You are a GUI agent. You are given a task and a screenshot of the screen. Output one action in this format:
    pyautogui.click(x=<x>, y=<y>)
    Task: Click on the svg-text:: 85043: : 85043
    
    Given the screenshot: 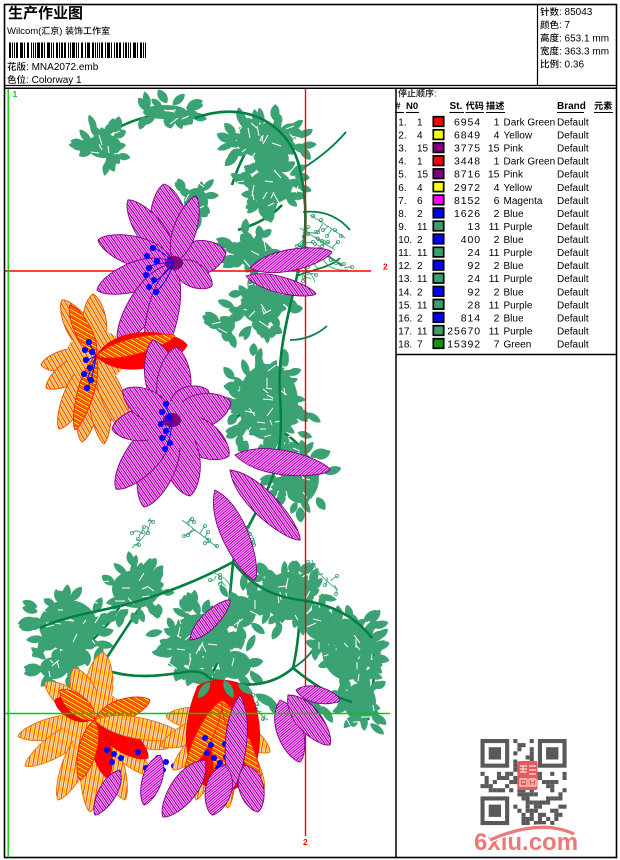 What is the action you would take?
    pyautogui.click(x=576, y=12)
    